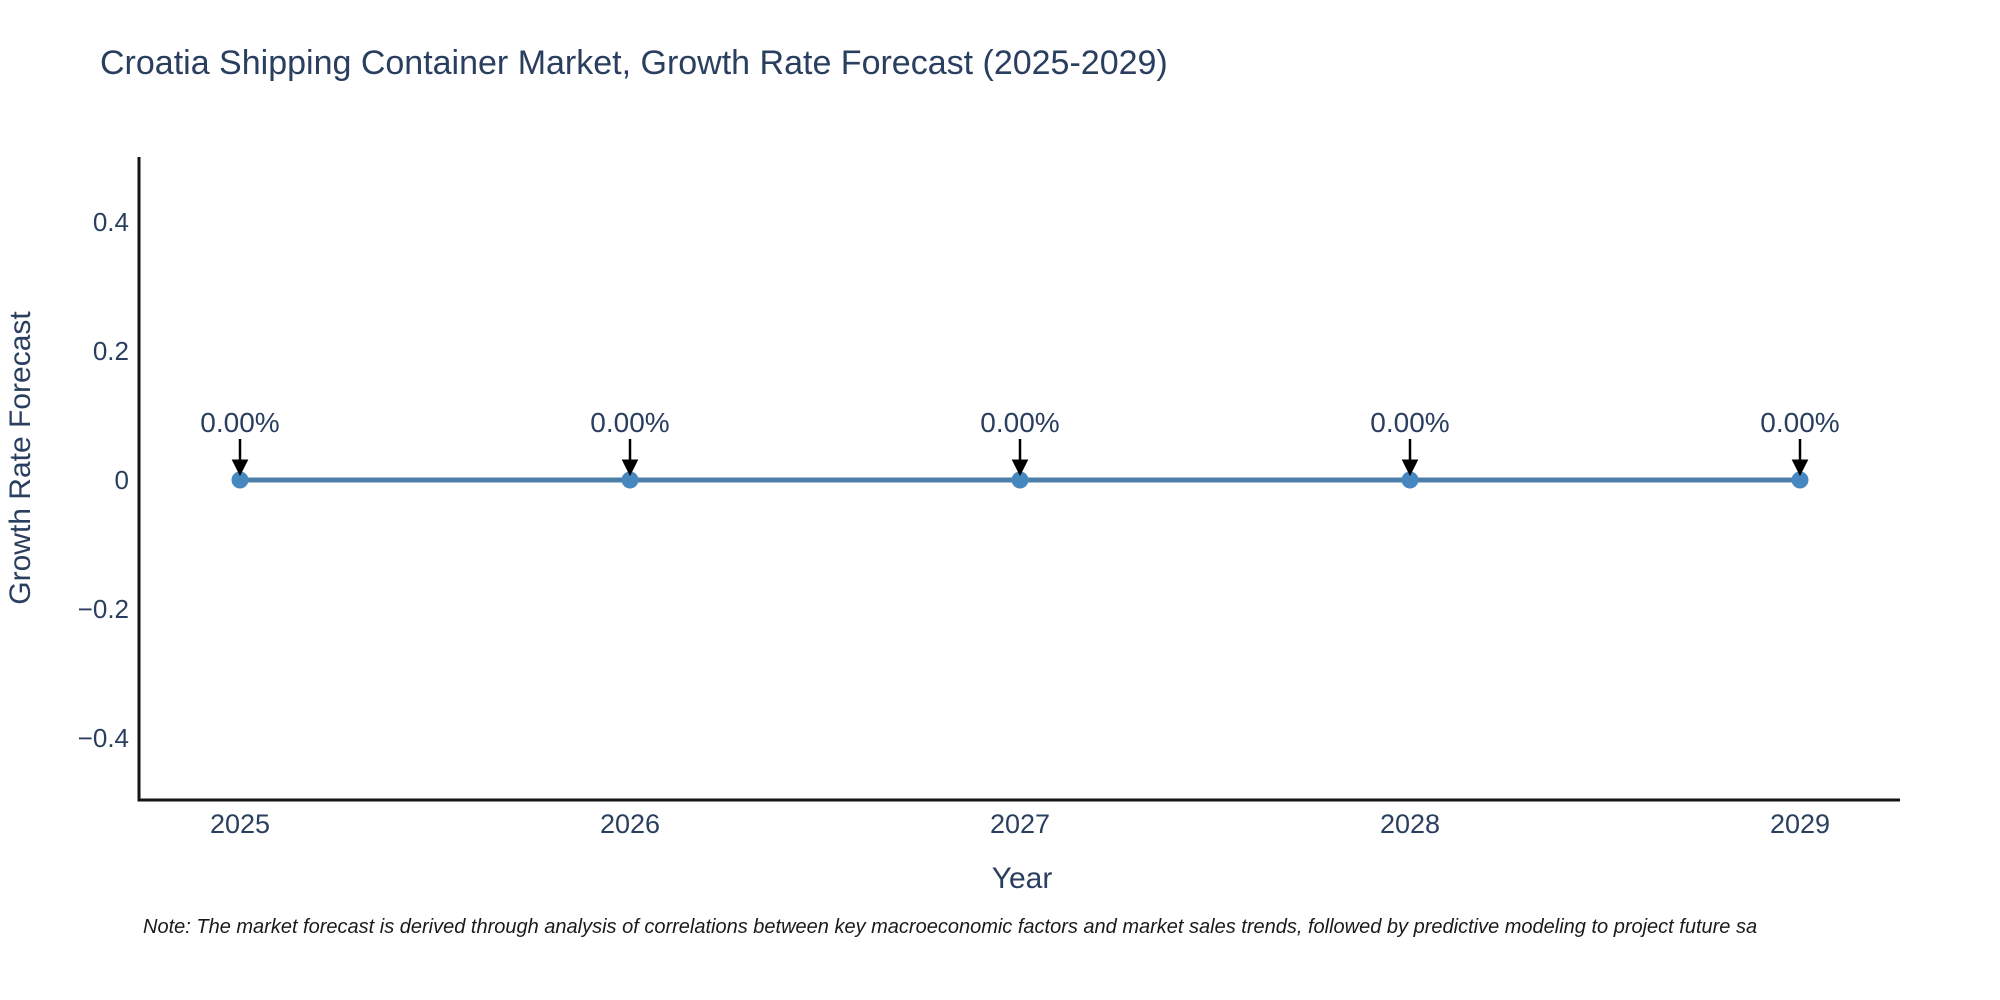 The height and width of the screenshot is (1000, 2000). What do you see at coordinates (111, 222) in the screenshot?
I see `y-tick-label: 0.4` at bounding box center [111, 222].